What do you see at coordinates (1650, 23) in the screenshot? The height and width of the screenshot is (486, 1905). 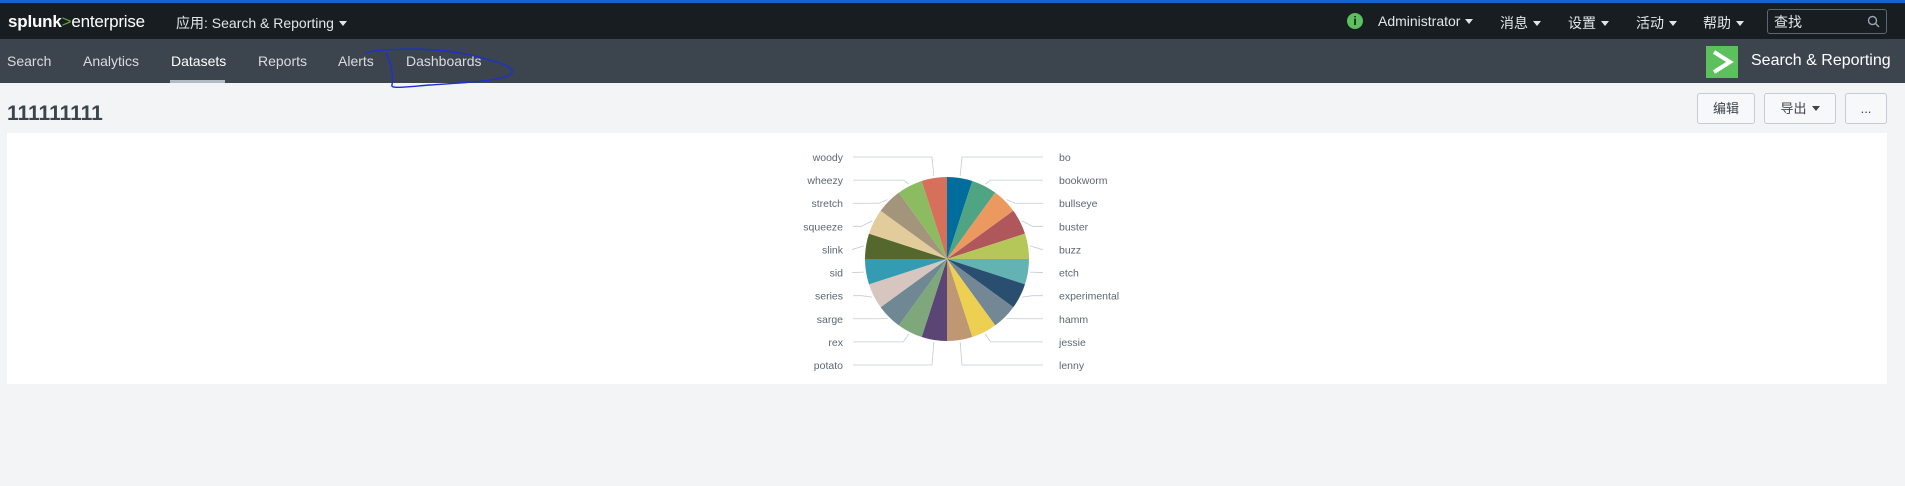 I see `activity-menu-label: 活动` at bounding box center [1650, 23].